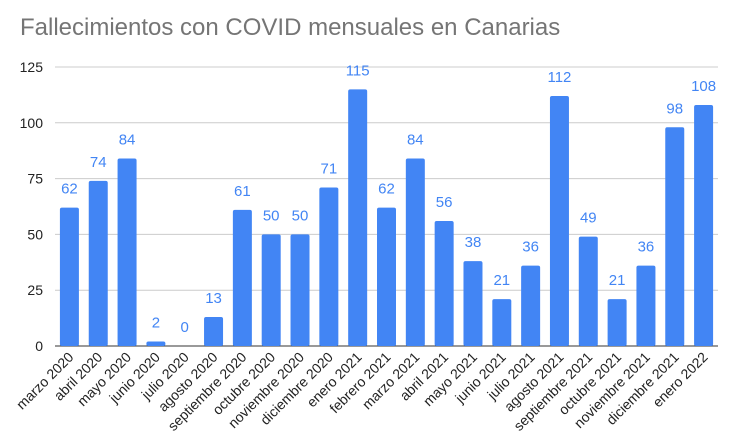  What do you see at coordinates (588, 218) in the screenshot?
I see `data-label: 49` at bounding box center [588, 218].